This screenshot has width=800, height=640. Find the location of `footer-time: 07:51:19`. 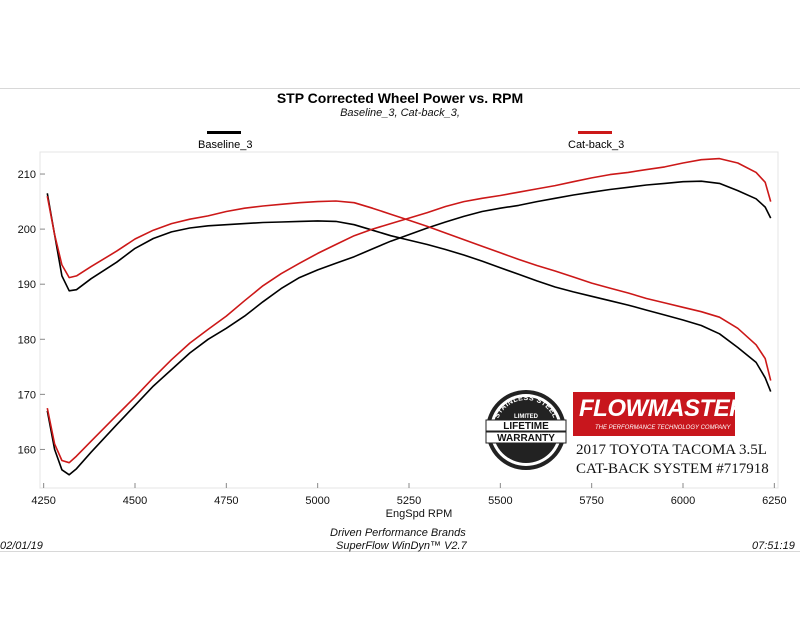

footer-time: 07:51:19 is located at coordinates (773, 546).